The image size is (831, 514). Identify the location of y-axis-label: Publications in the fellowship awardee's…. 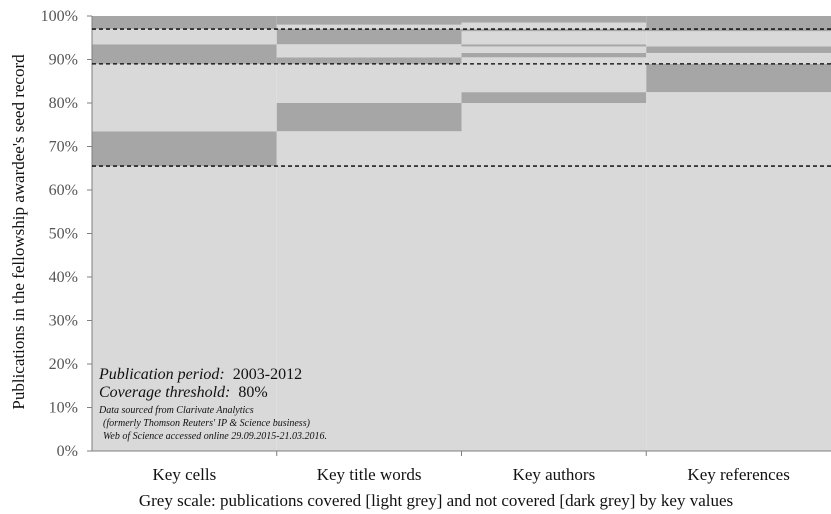
(18, 232).